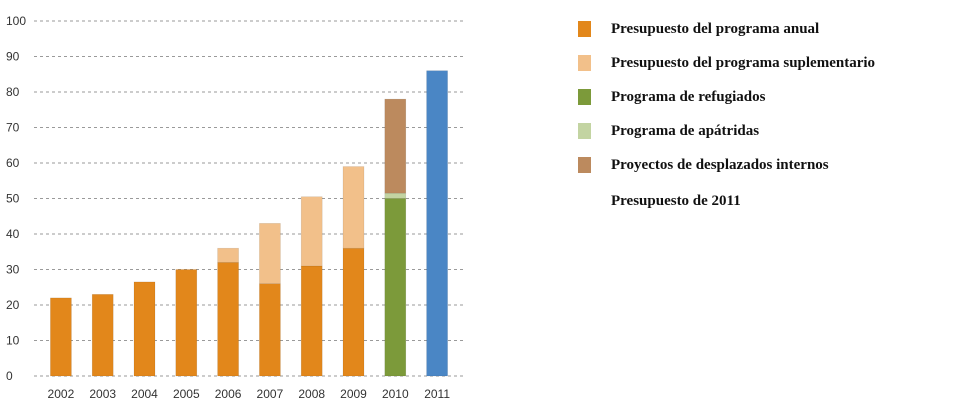  I want to click on legend-item-2011-budget: Presupuesto de 2011, so click(659, 201).